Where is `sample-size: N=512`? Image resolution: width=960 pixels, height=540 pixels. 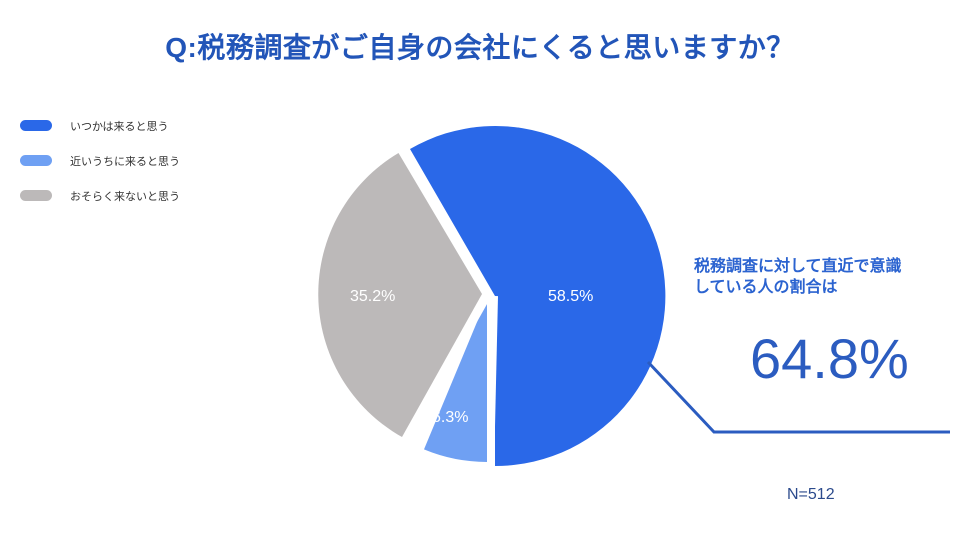
sample-size: N=512 is located at coordinates (811, 494).